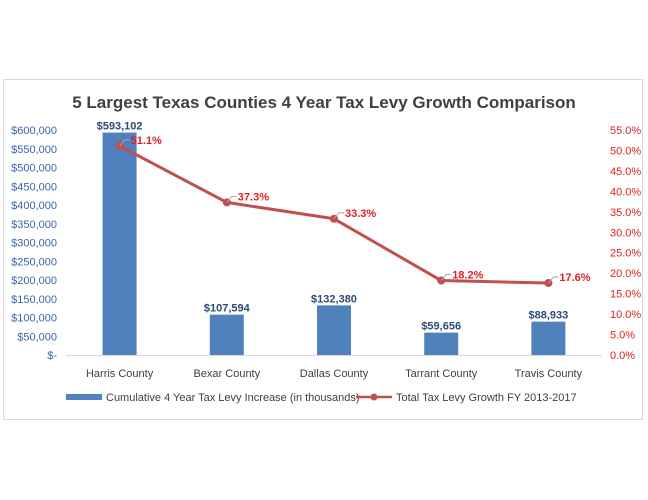 Image resolution: width=648 pixels, height=500 pixels. I want to click on legend-swatch-bars, so click(84, 397).